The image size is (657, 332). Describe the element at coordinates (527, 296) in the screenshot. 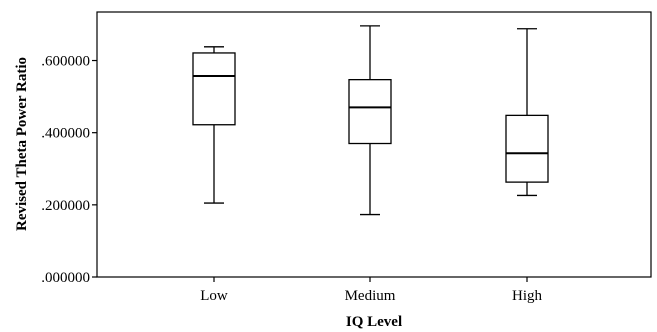

I see `x-tick-label-high: High` at that location.